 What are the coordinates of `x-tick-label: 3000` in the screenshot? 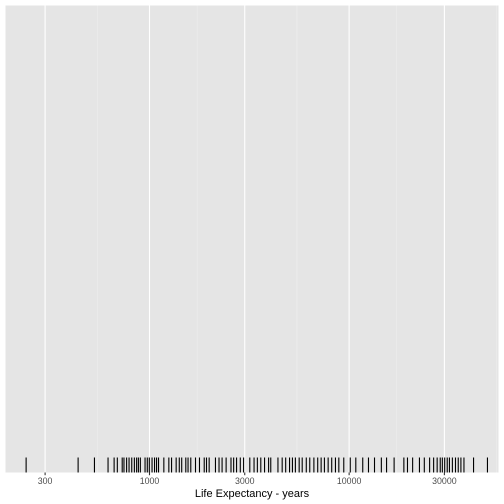 It's located at (245, 481).